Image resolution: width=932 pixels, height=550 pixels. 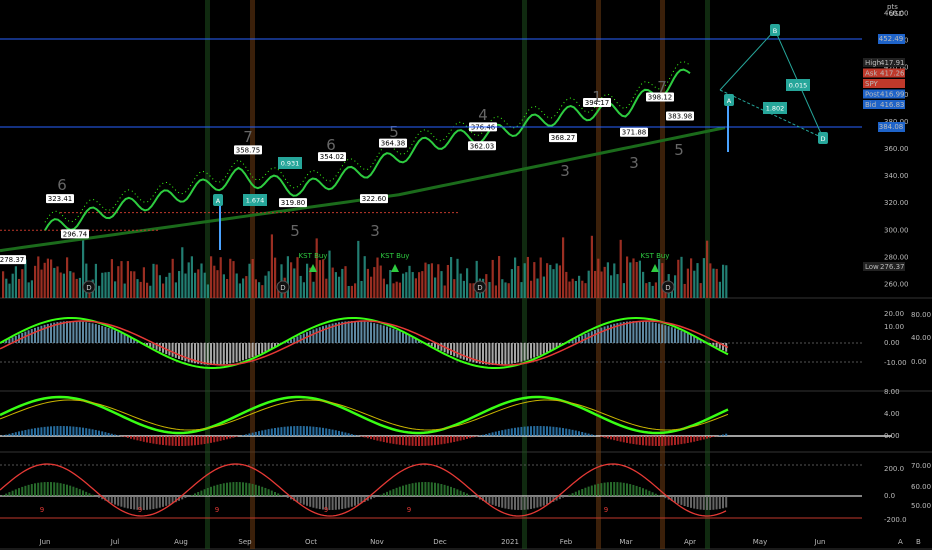 What do you see at coordinates (894, 314) in the screenshot?
I see `macd-axis-tick: 20.00` at bounding box center [894, 314].